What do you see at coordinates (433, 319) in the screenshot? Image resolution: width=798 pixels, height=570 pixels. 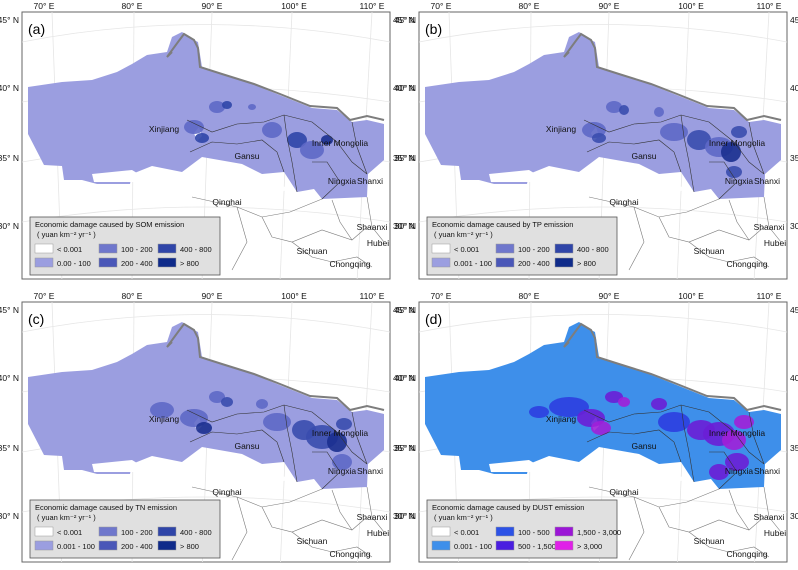 I see `panel-label: (d)` at bounding box center [433, 319].